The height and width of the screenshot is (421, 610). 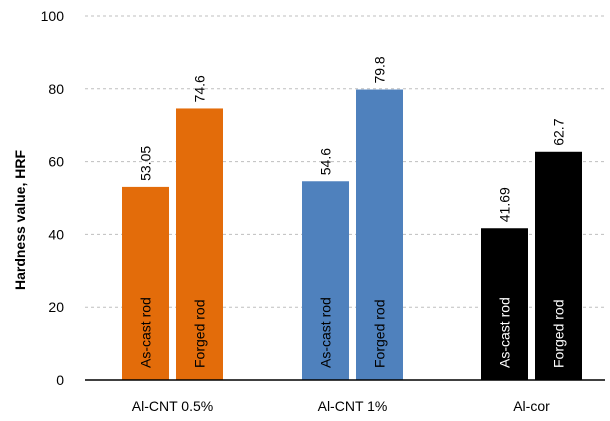 I want to click on bar-value-label: 41.69, so click(x=505, y=204).